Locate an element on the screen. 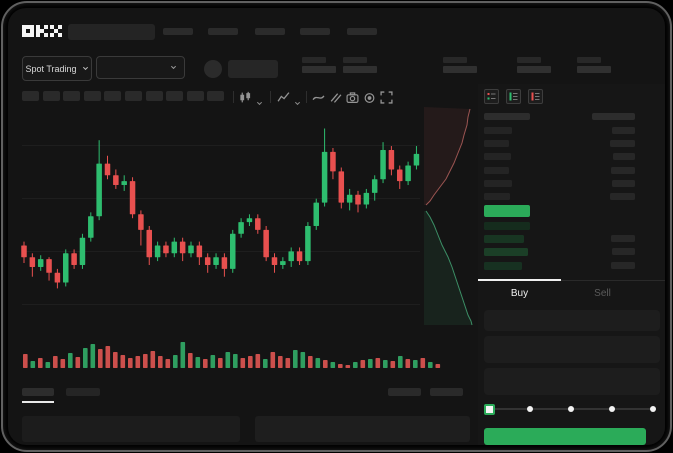 The width and height of the screenshot is (673, 453). pair-selector-dropdown is located at coordinates (140, 67).